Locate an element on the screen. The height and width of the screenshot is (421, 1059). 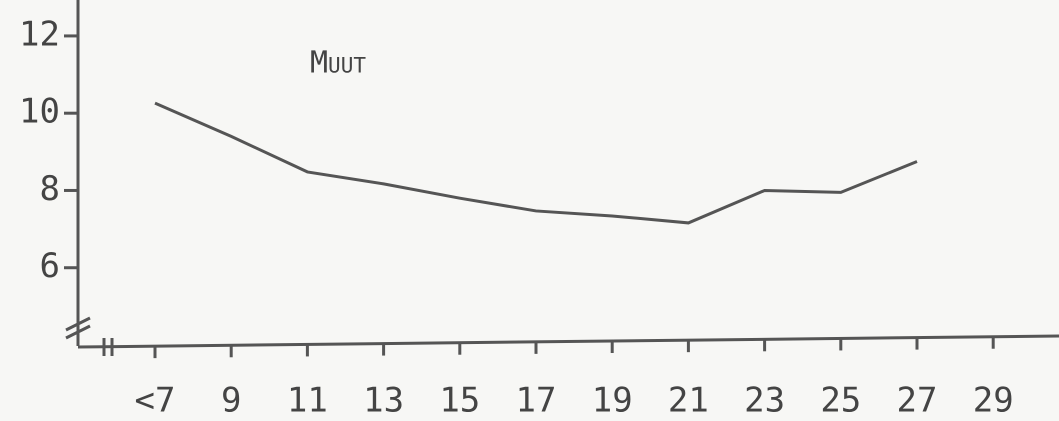
x-tick-label: 13 is located at coordinates (383, 401).